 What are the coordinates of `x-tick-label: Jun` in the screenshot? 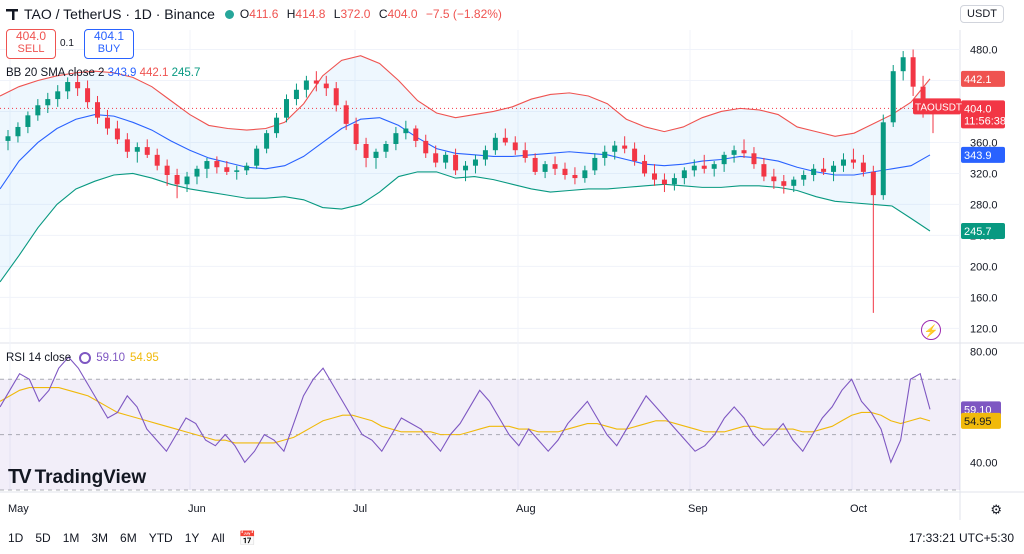 It's located at (197, 509).